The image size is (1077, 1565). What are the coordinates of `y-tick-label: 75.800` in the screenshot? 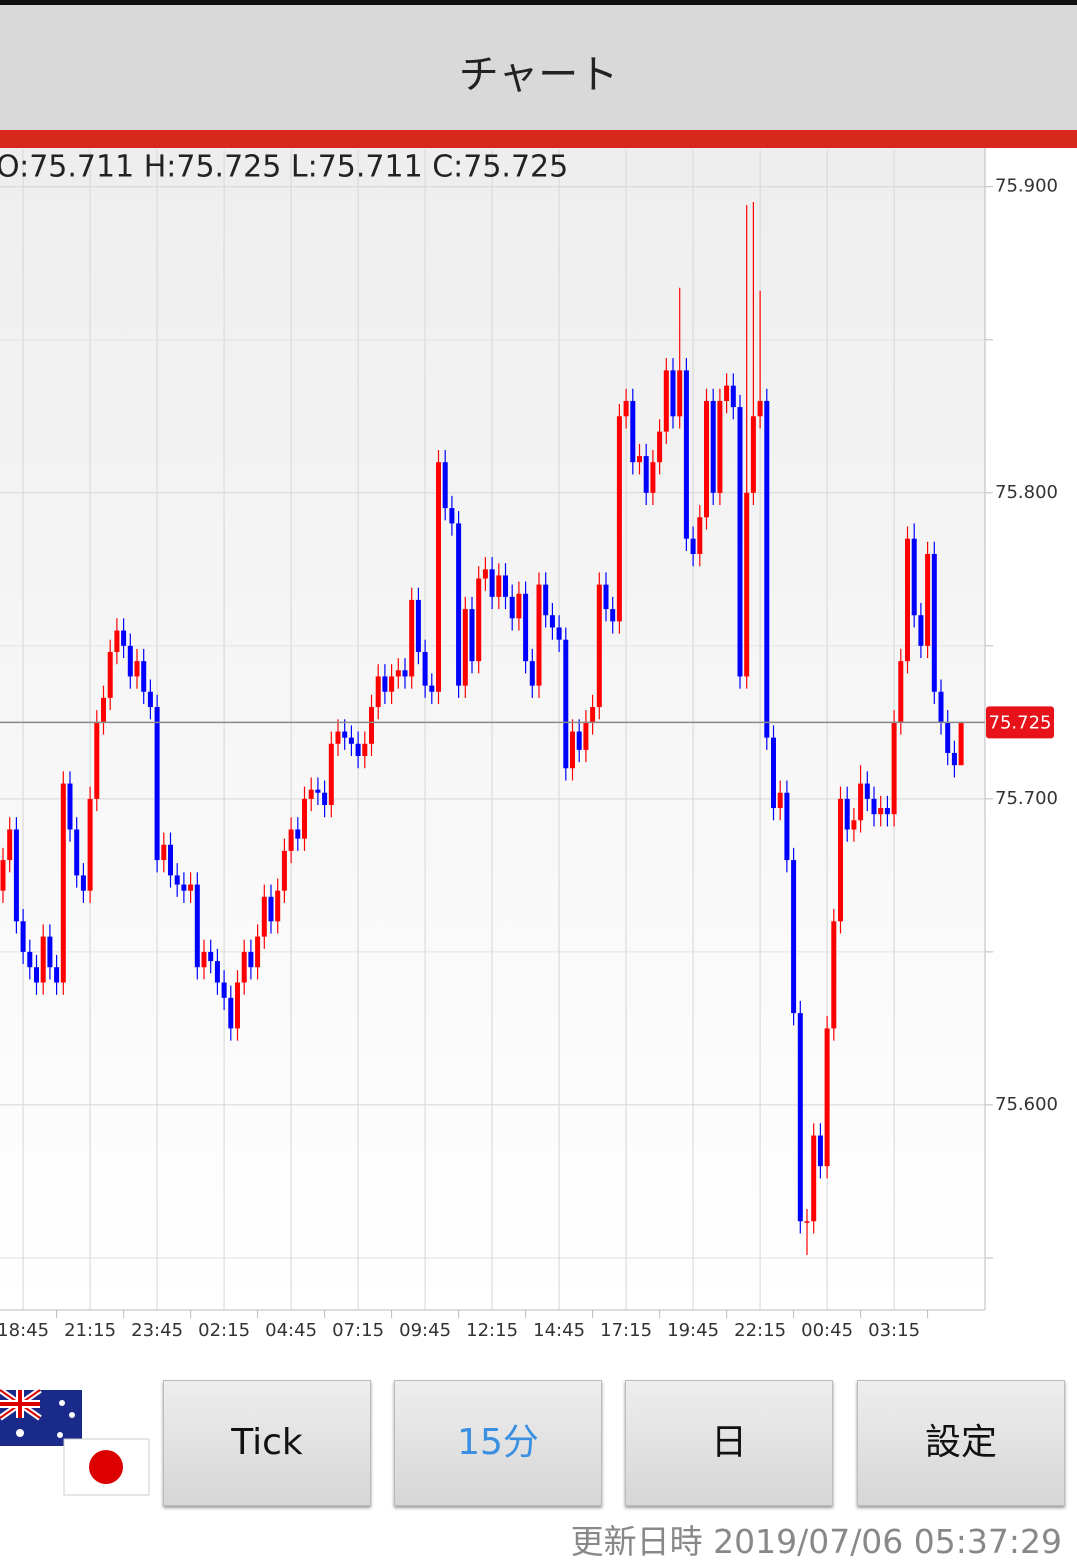 It's located at (1026, 492).